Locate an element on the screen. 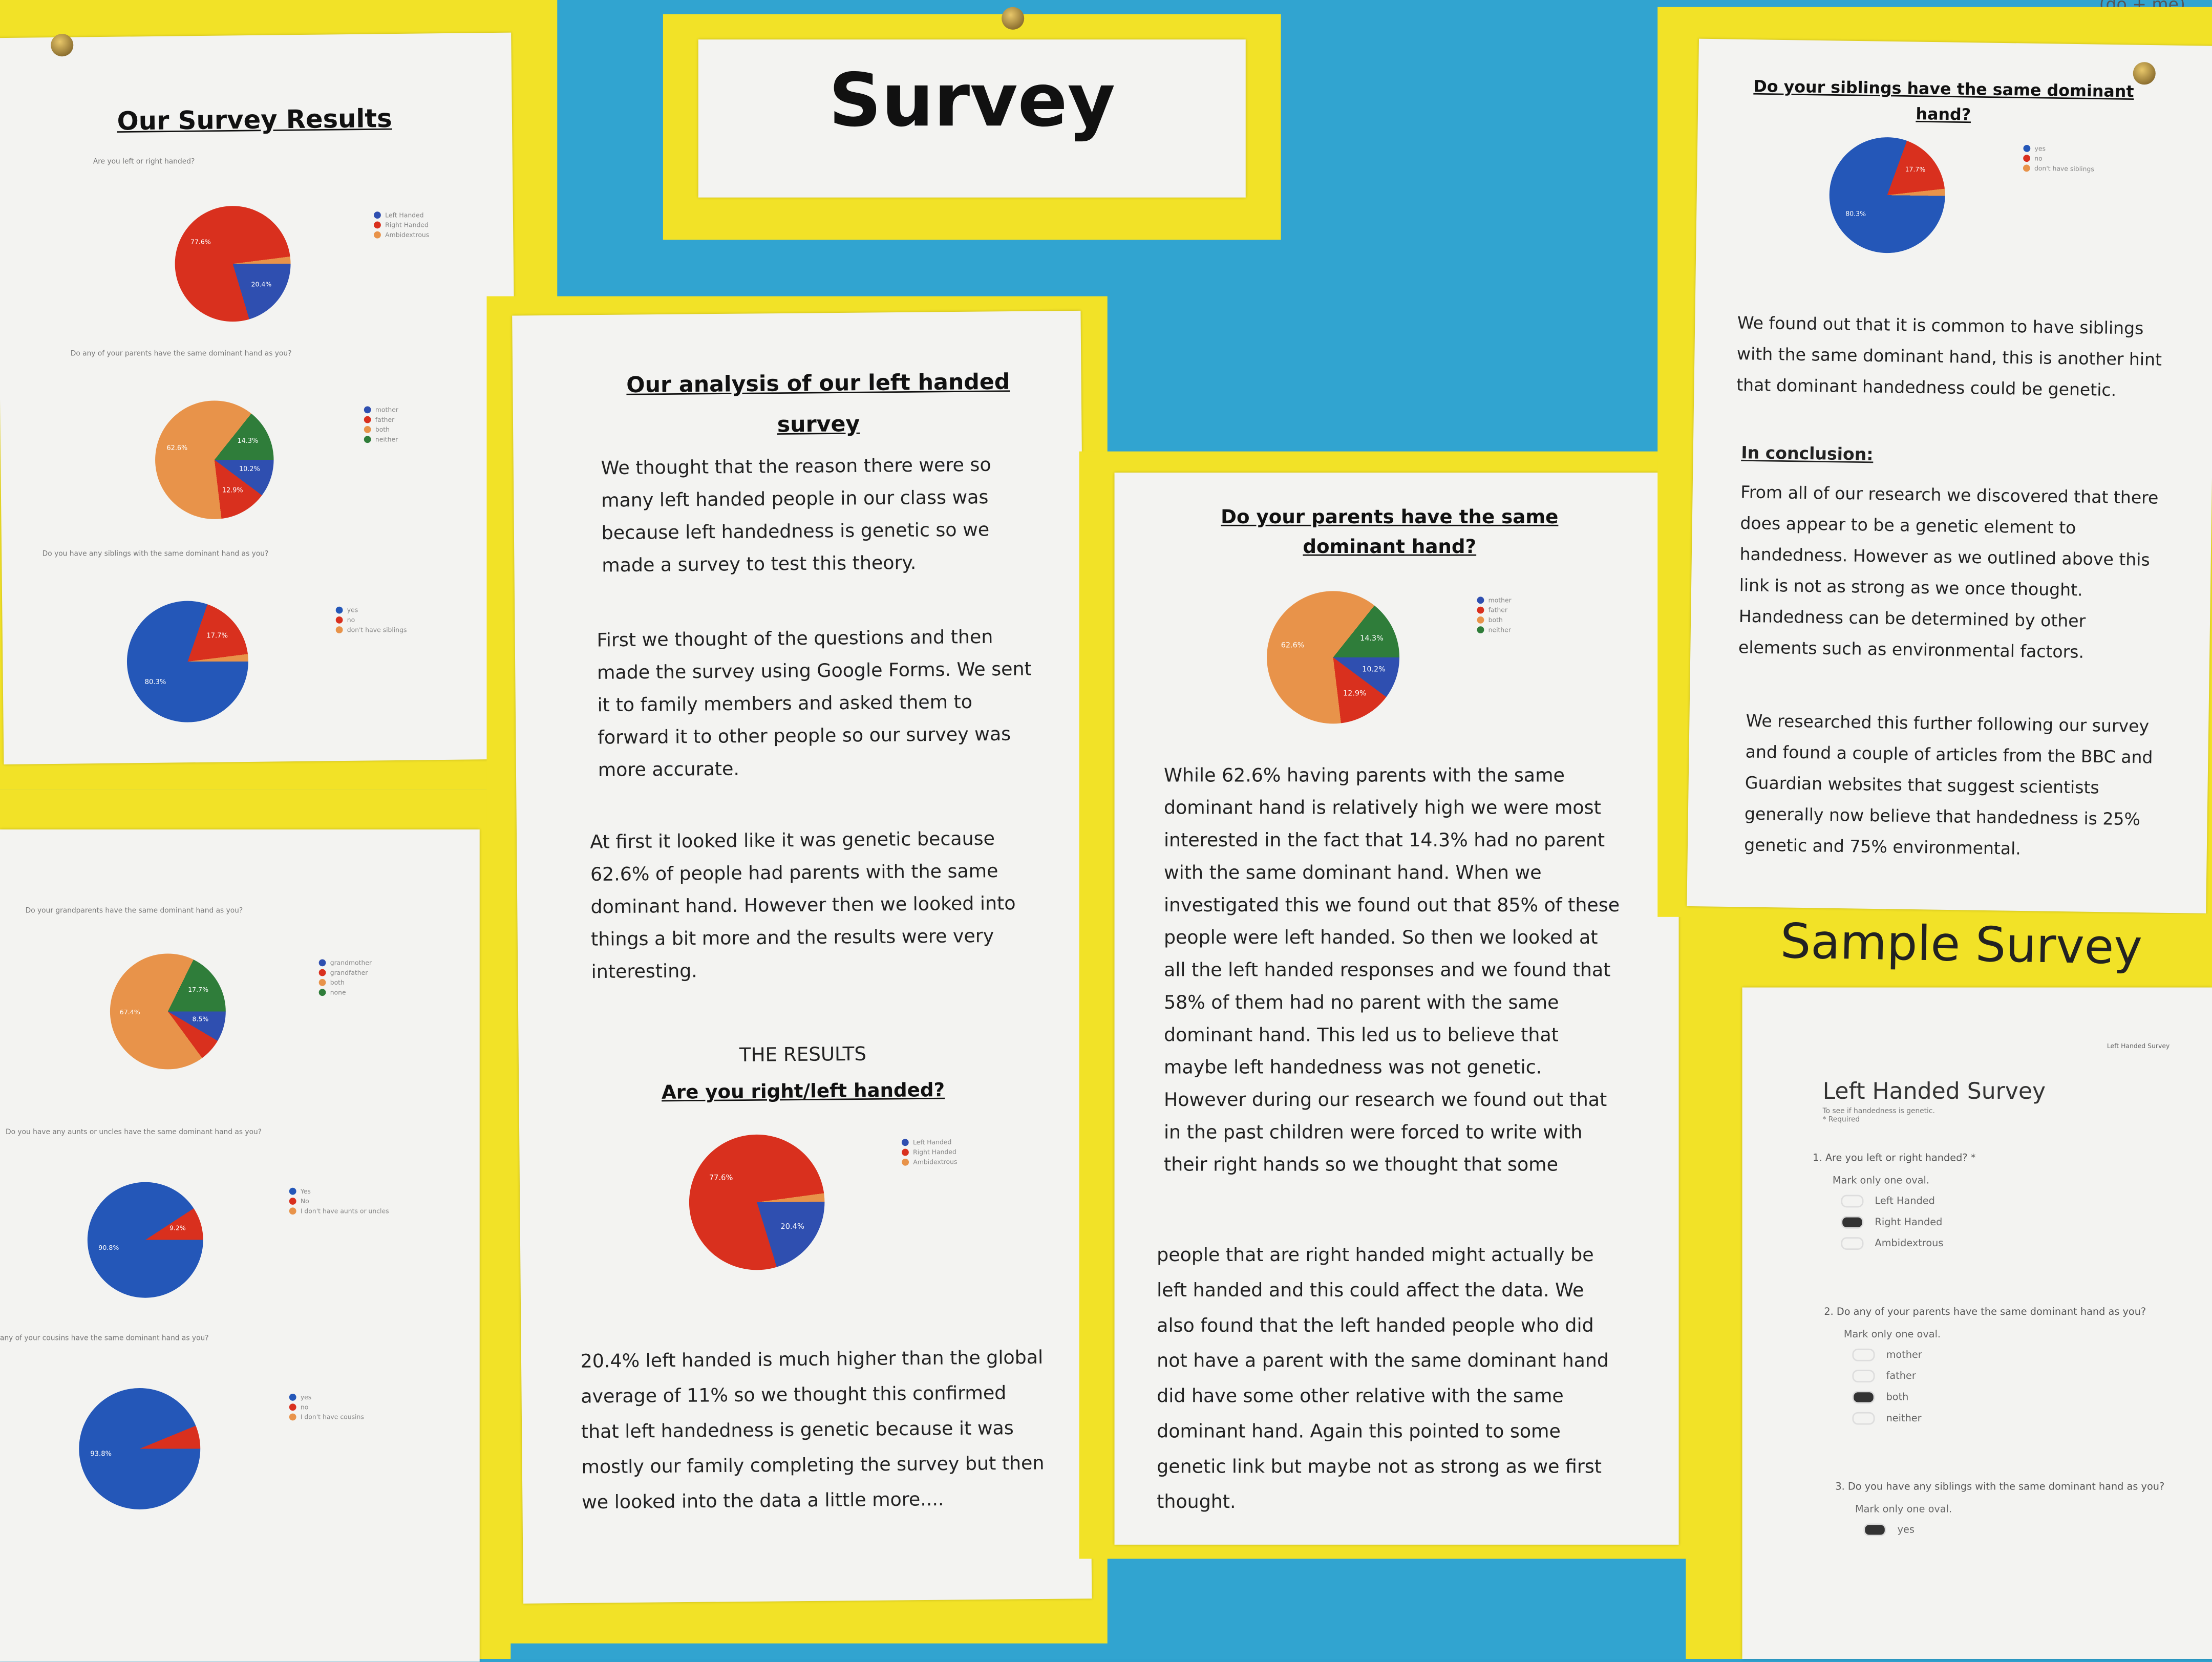 This screenshot has width=2212, height=1662. pie-slice-label: 12.9% is located at coordinates (232, 492).